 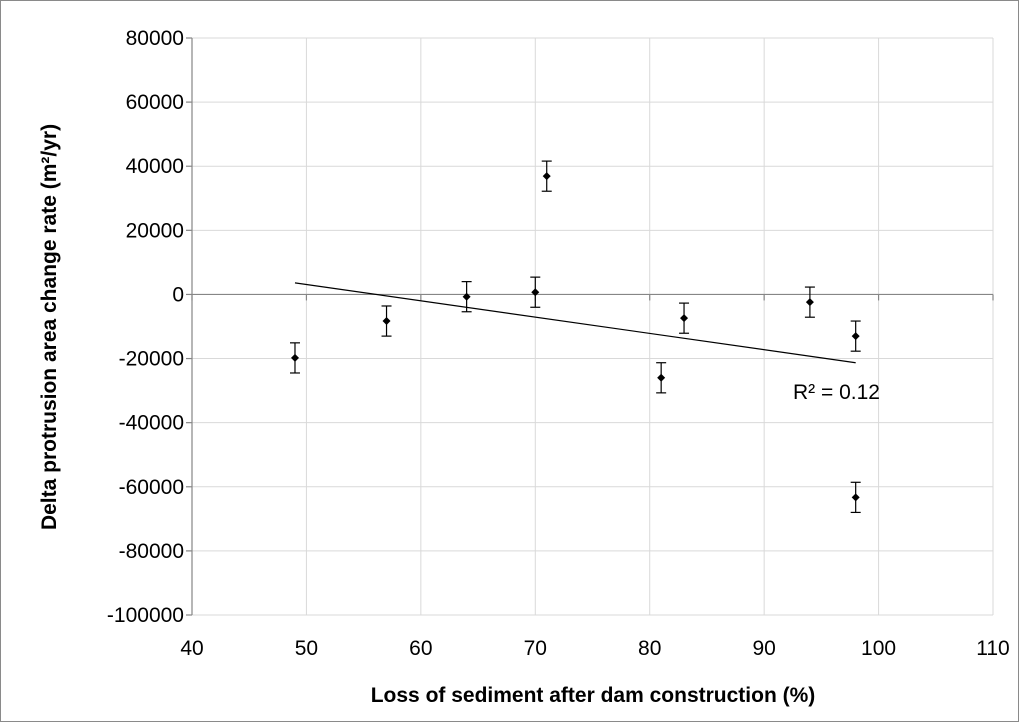 I want to click on y-tick-label: 0, so click(x=178, y=294).